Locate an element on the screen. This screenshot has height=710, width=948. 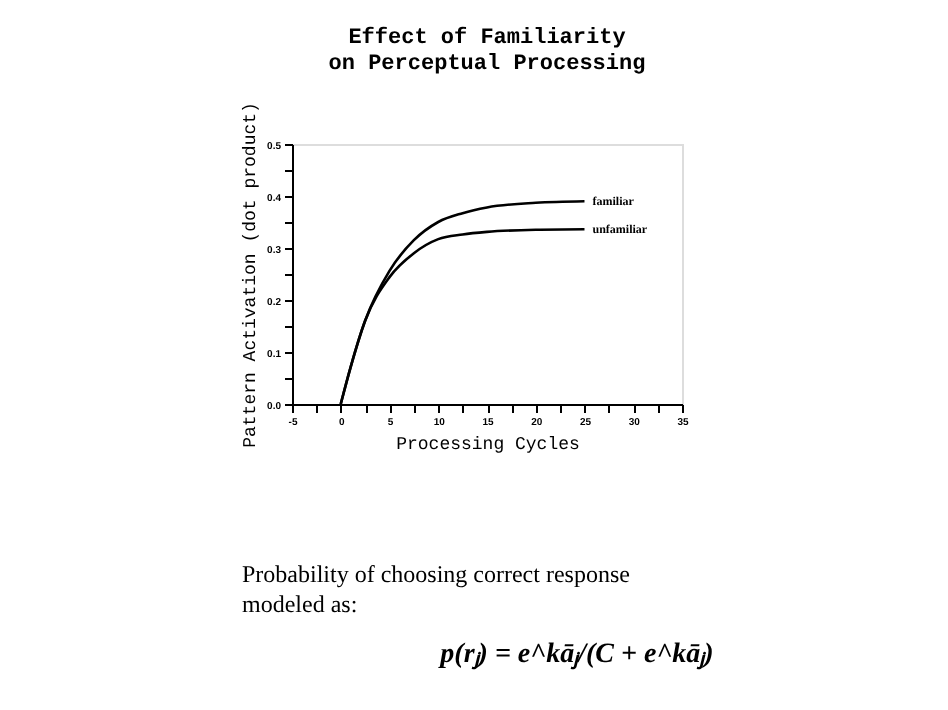
x-axis-title: Processing Cycles is located at coordinates (488, 445).